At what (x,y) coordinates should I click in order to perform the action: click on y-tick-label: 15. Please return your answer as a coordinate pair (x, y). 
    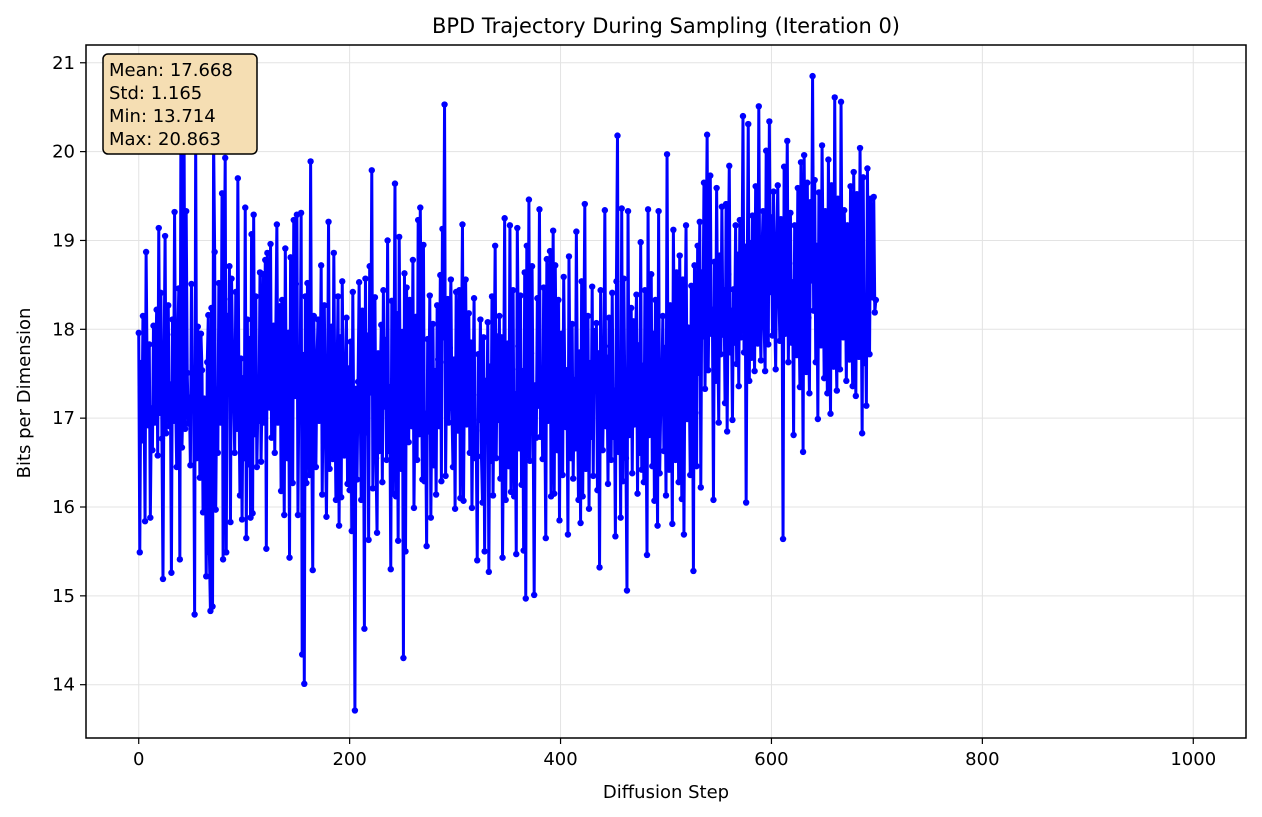
    Looking at the image, I should click on (63, 596).